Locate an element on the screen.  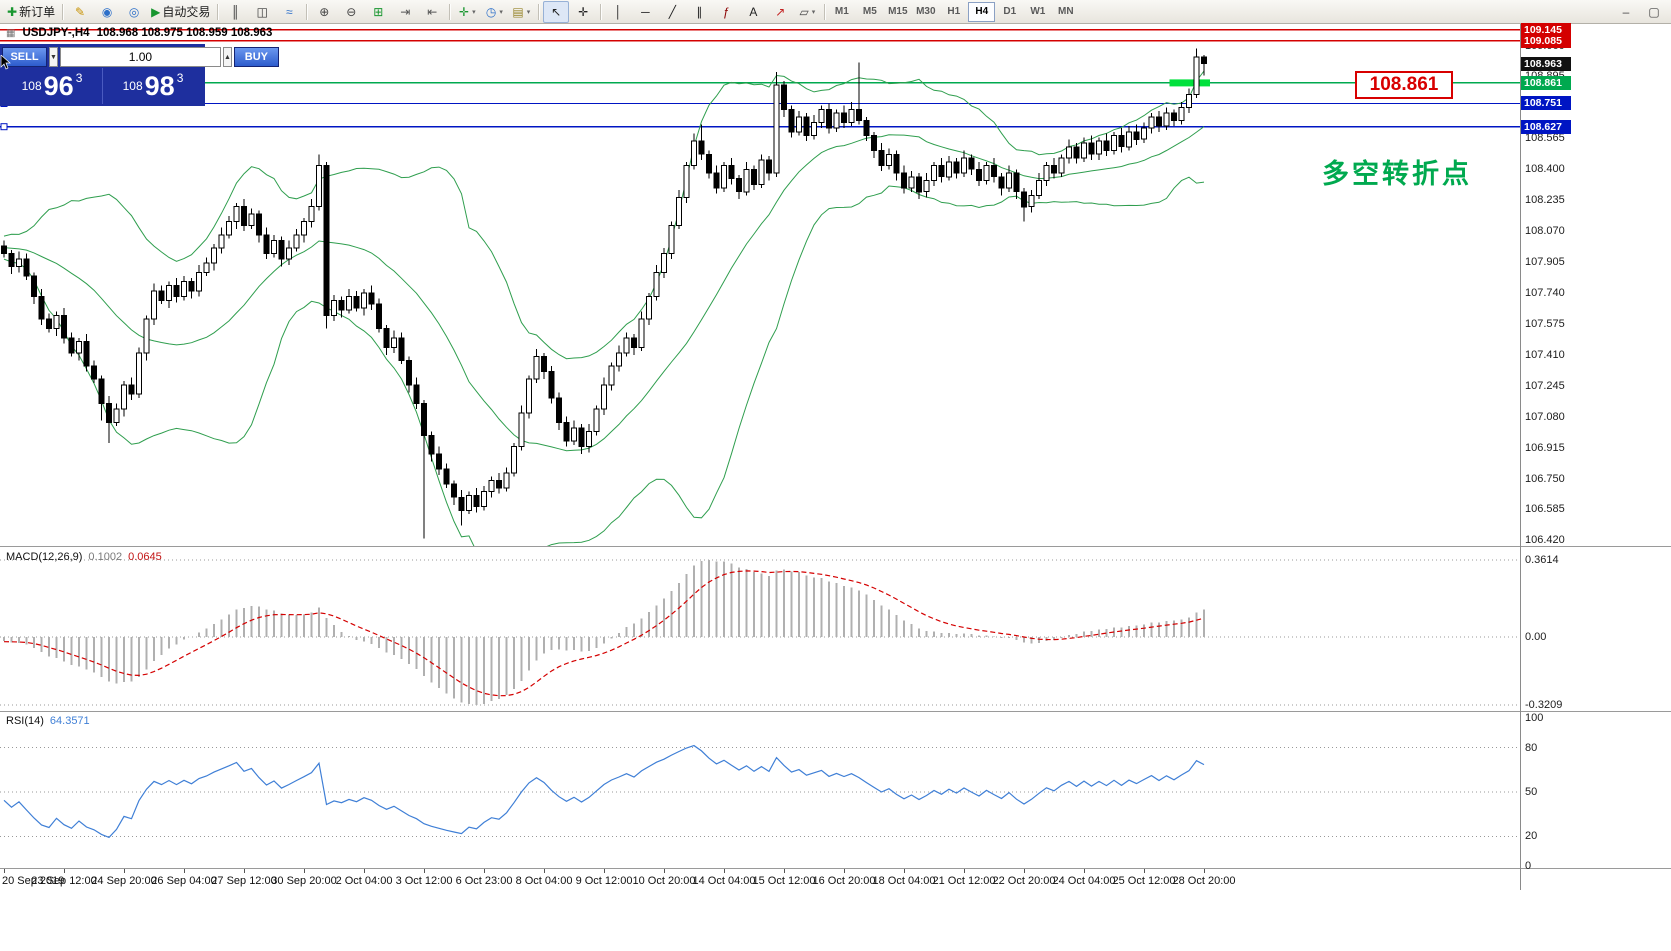
timeframe-w1: W1 is located at coordinates (1038, 11).